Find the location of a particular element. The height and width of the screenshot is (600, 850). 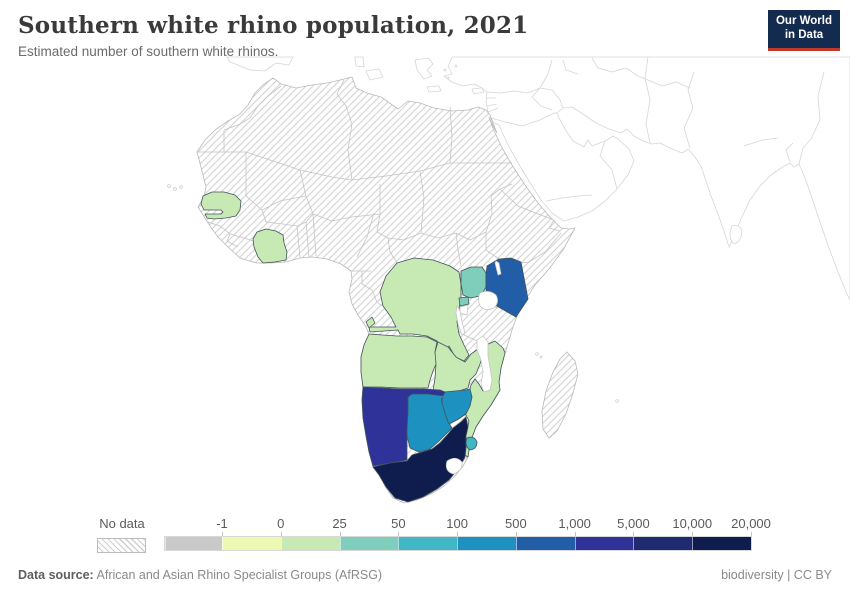

aegean-island-dots is located at coordinates (450, 72).